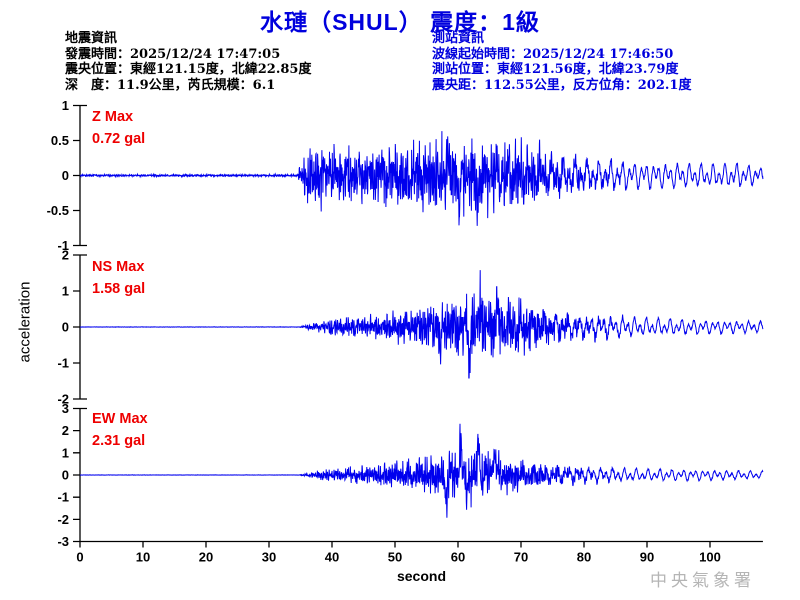 The height and width of the screenshot is (600, 800). What do you see at coordinates (118, 128) in the screenshot?
I see `z-max-label: Z Max 0.72 gal` at bounding box center [118, 128].